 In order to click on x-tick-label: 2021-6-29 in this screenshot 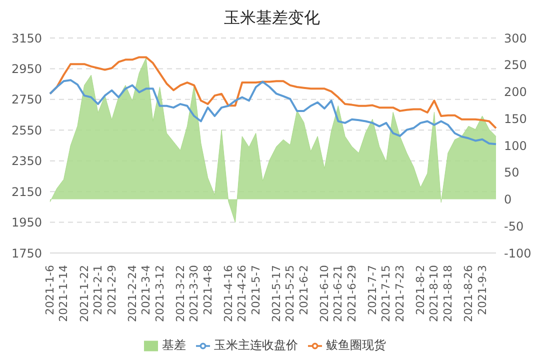, I will do `click(351, 293)`.